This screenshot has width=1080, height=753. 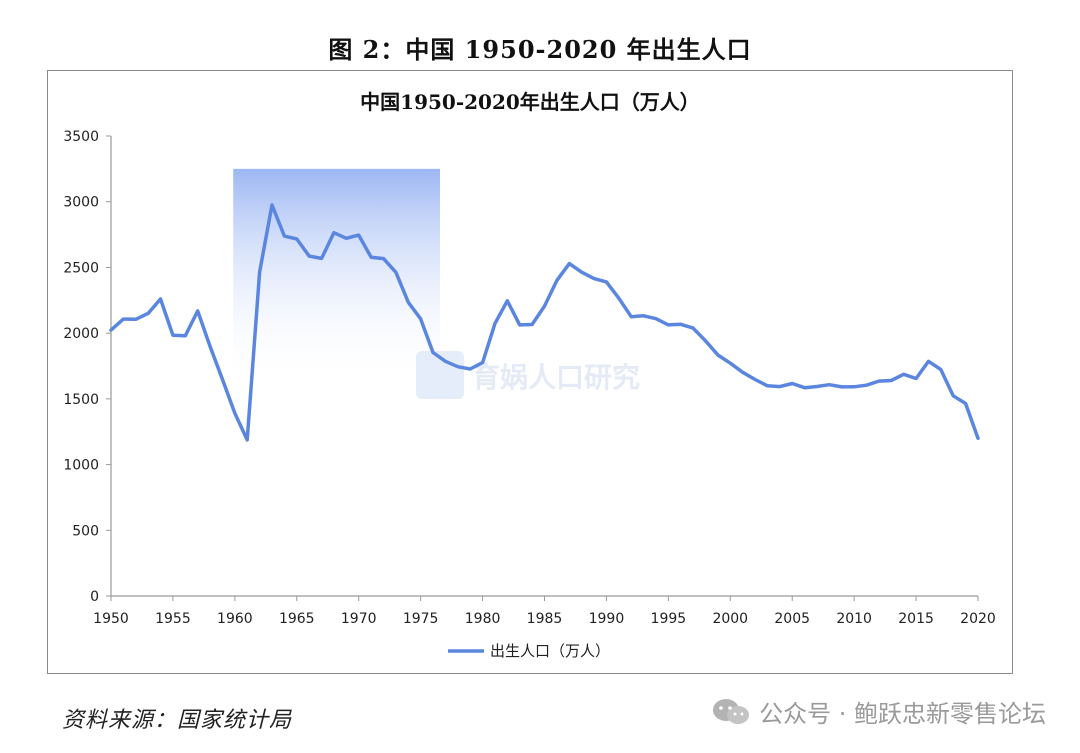 What do you see at coordinates (81, 268) in the screenshot?
I see `y-tick-label: 2500` at bounding box center [81, 268].